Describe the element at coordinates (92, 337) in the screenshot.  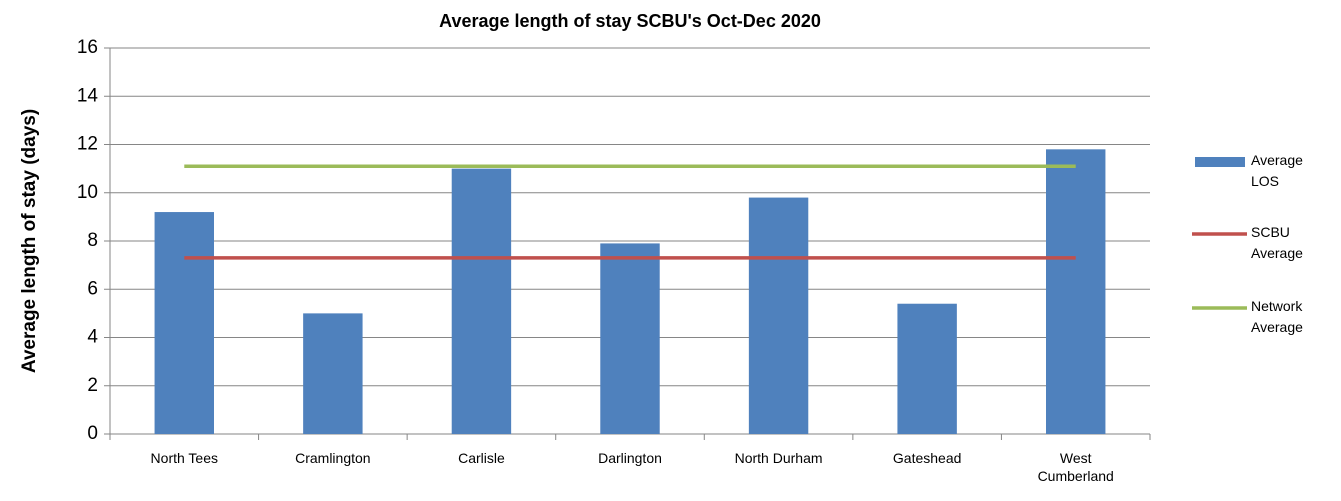
I see `y-tick-label: 4` at that location.